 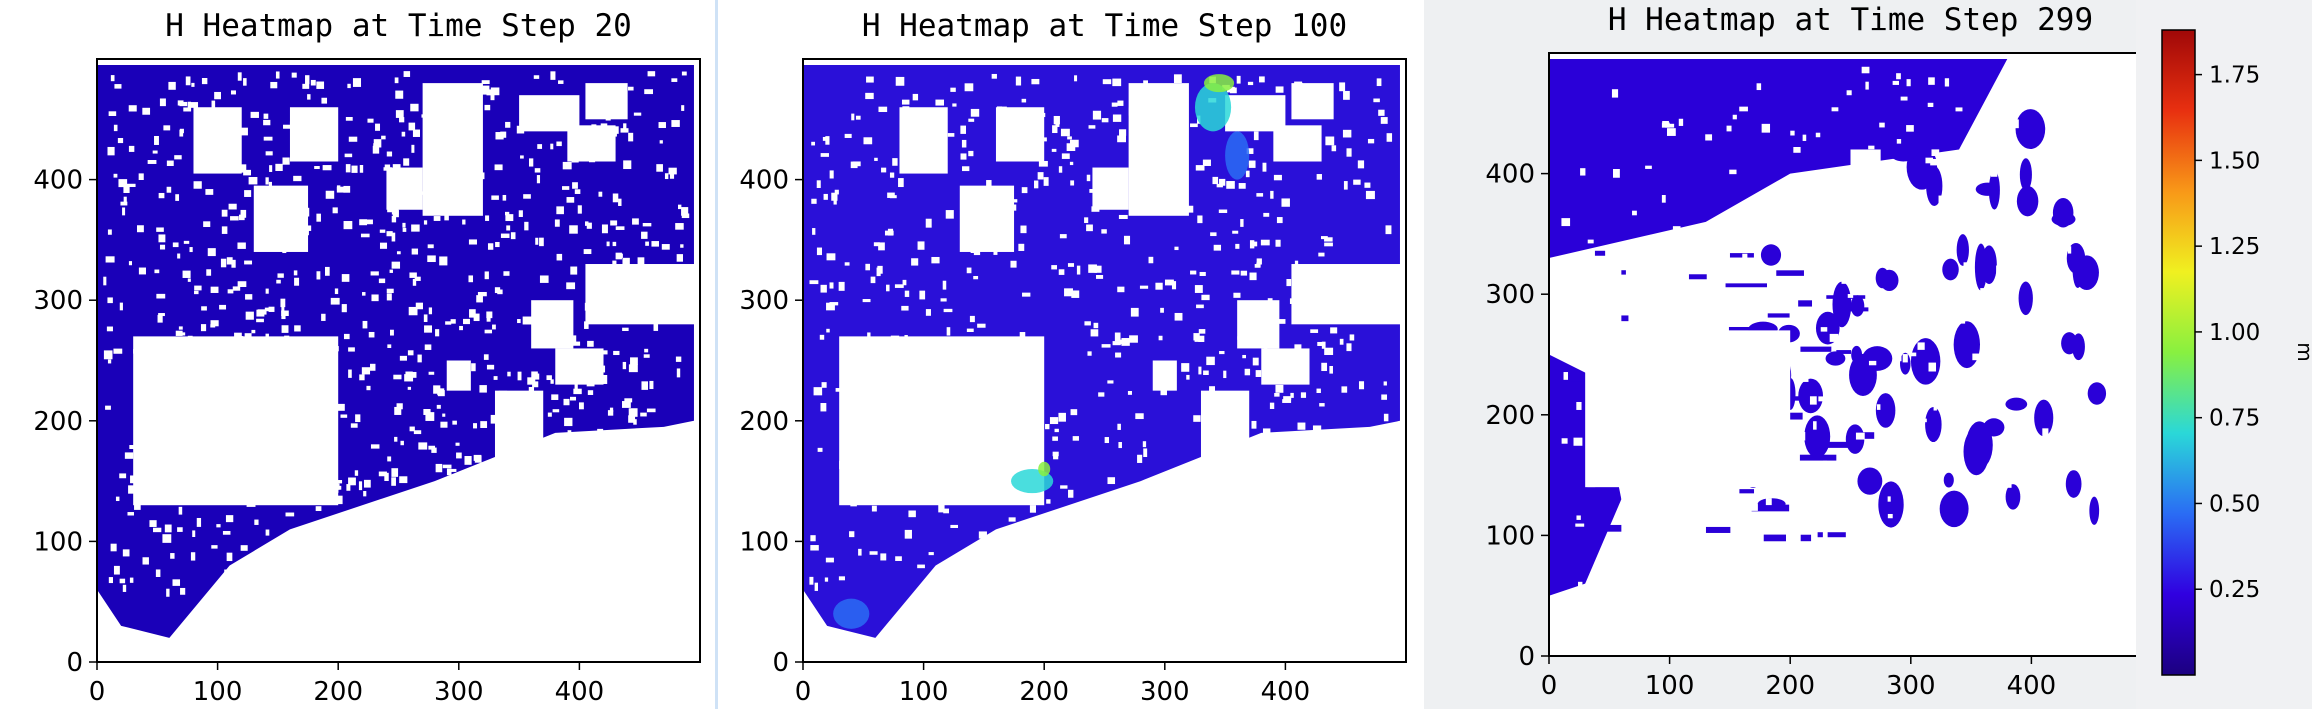 What do you see at coordinates (459, 692) in the screenshot?
I see `x-tick-label: 300` at bounding box center [459, 692].